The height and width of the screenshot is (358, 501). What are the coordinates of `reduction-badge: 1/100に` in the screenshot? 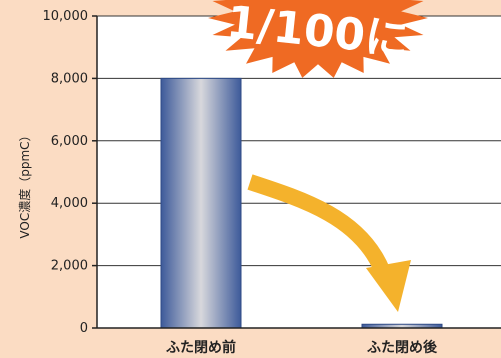 It's located at (318, 39).